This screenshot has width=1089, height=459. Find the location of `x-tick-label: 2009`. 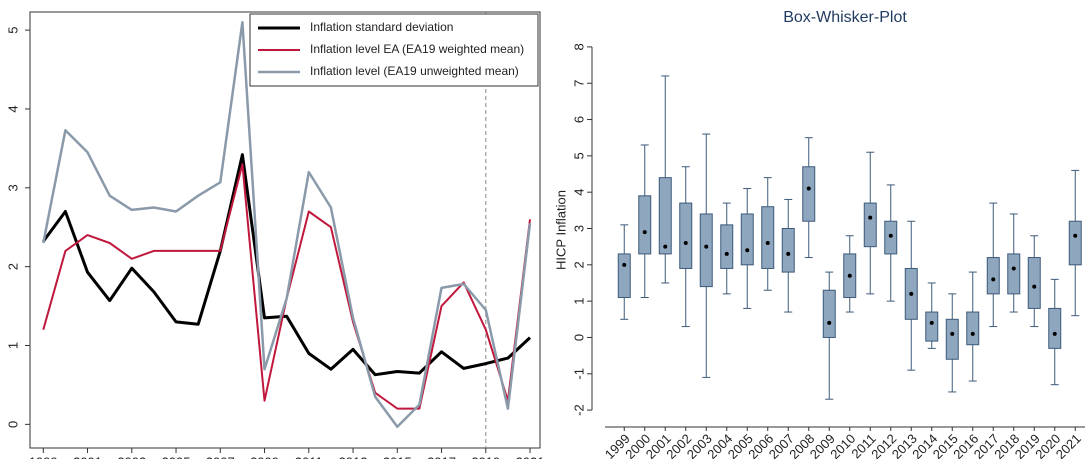

x-tick-label: 2009 is located at coordinates (264, 456).